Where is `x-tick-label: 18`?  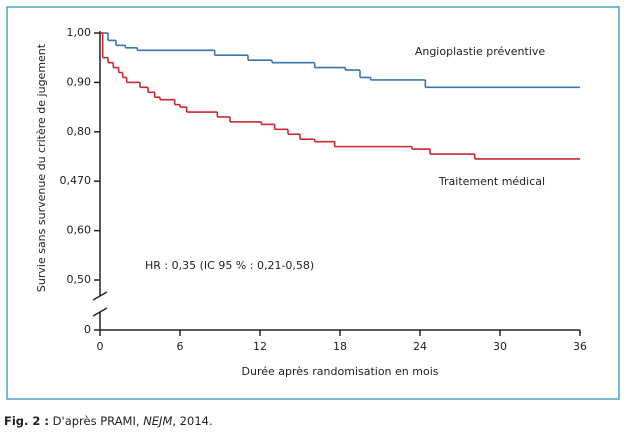
x-tick-label: 18 is located at coordinates (340, 346).